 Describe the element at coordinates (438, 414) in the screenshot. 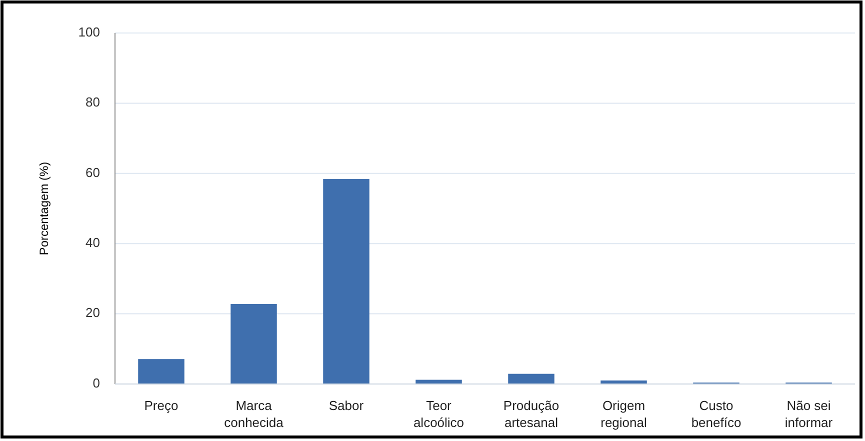

I see `x-tick-label: Teor alcoólico` at that location.